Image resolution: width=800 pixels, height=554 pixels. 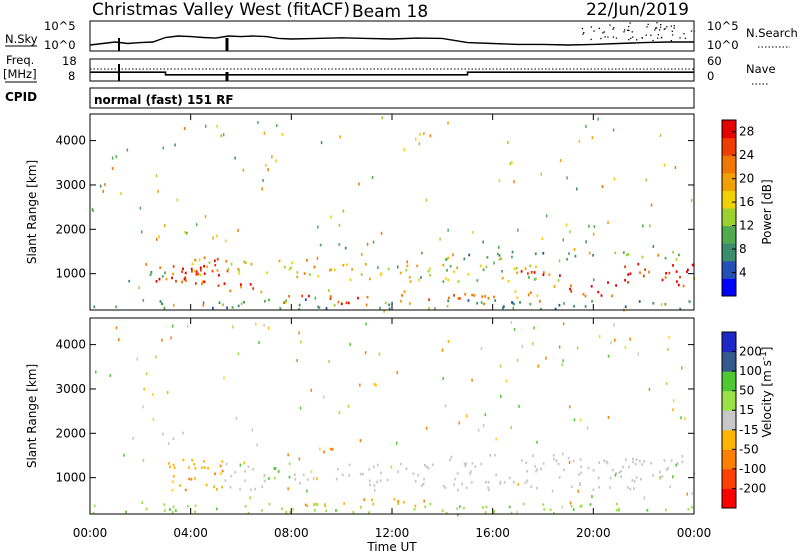 What do you see at coordinates (392, 36) in the screenshot?
I see `noise-panel-frame` at bounding box center [392, 36].